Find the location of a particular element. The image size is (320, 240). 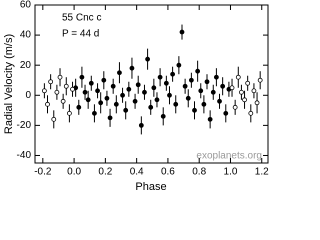

annotation: 55 Cnc c is located at coordinates (81, 18).